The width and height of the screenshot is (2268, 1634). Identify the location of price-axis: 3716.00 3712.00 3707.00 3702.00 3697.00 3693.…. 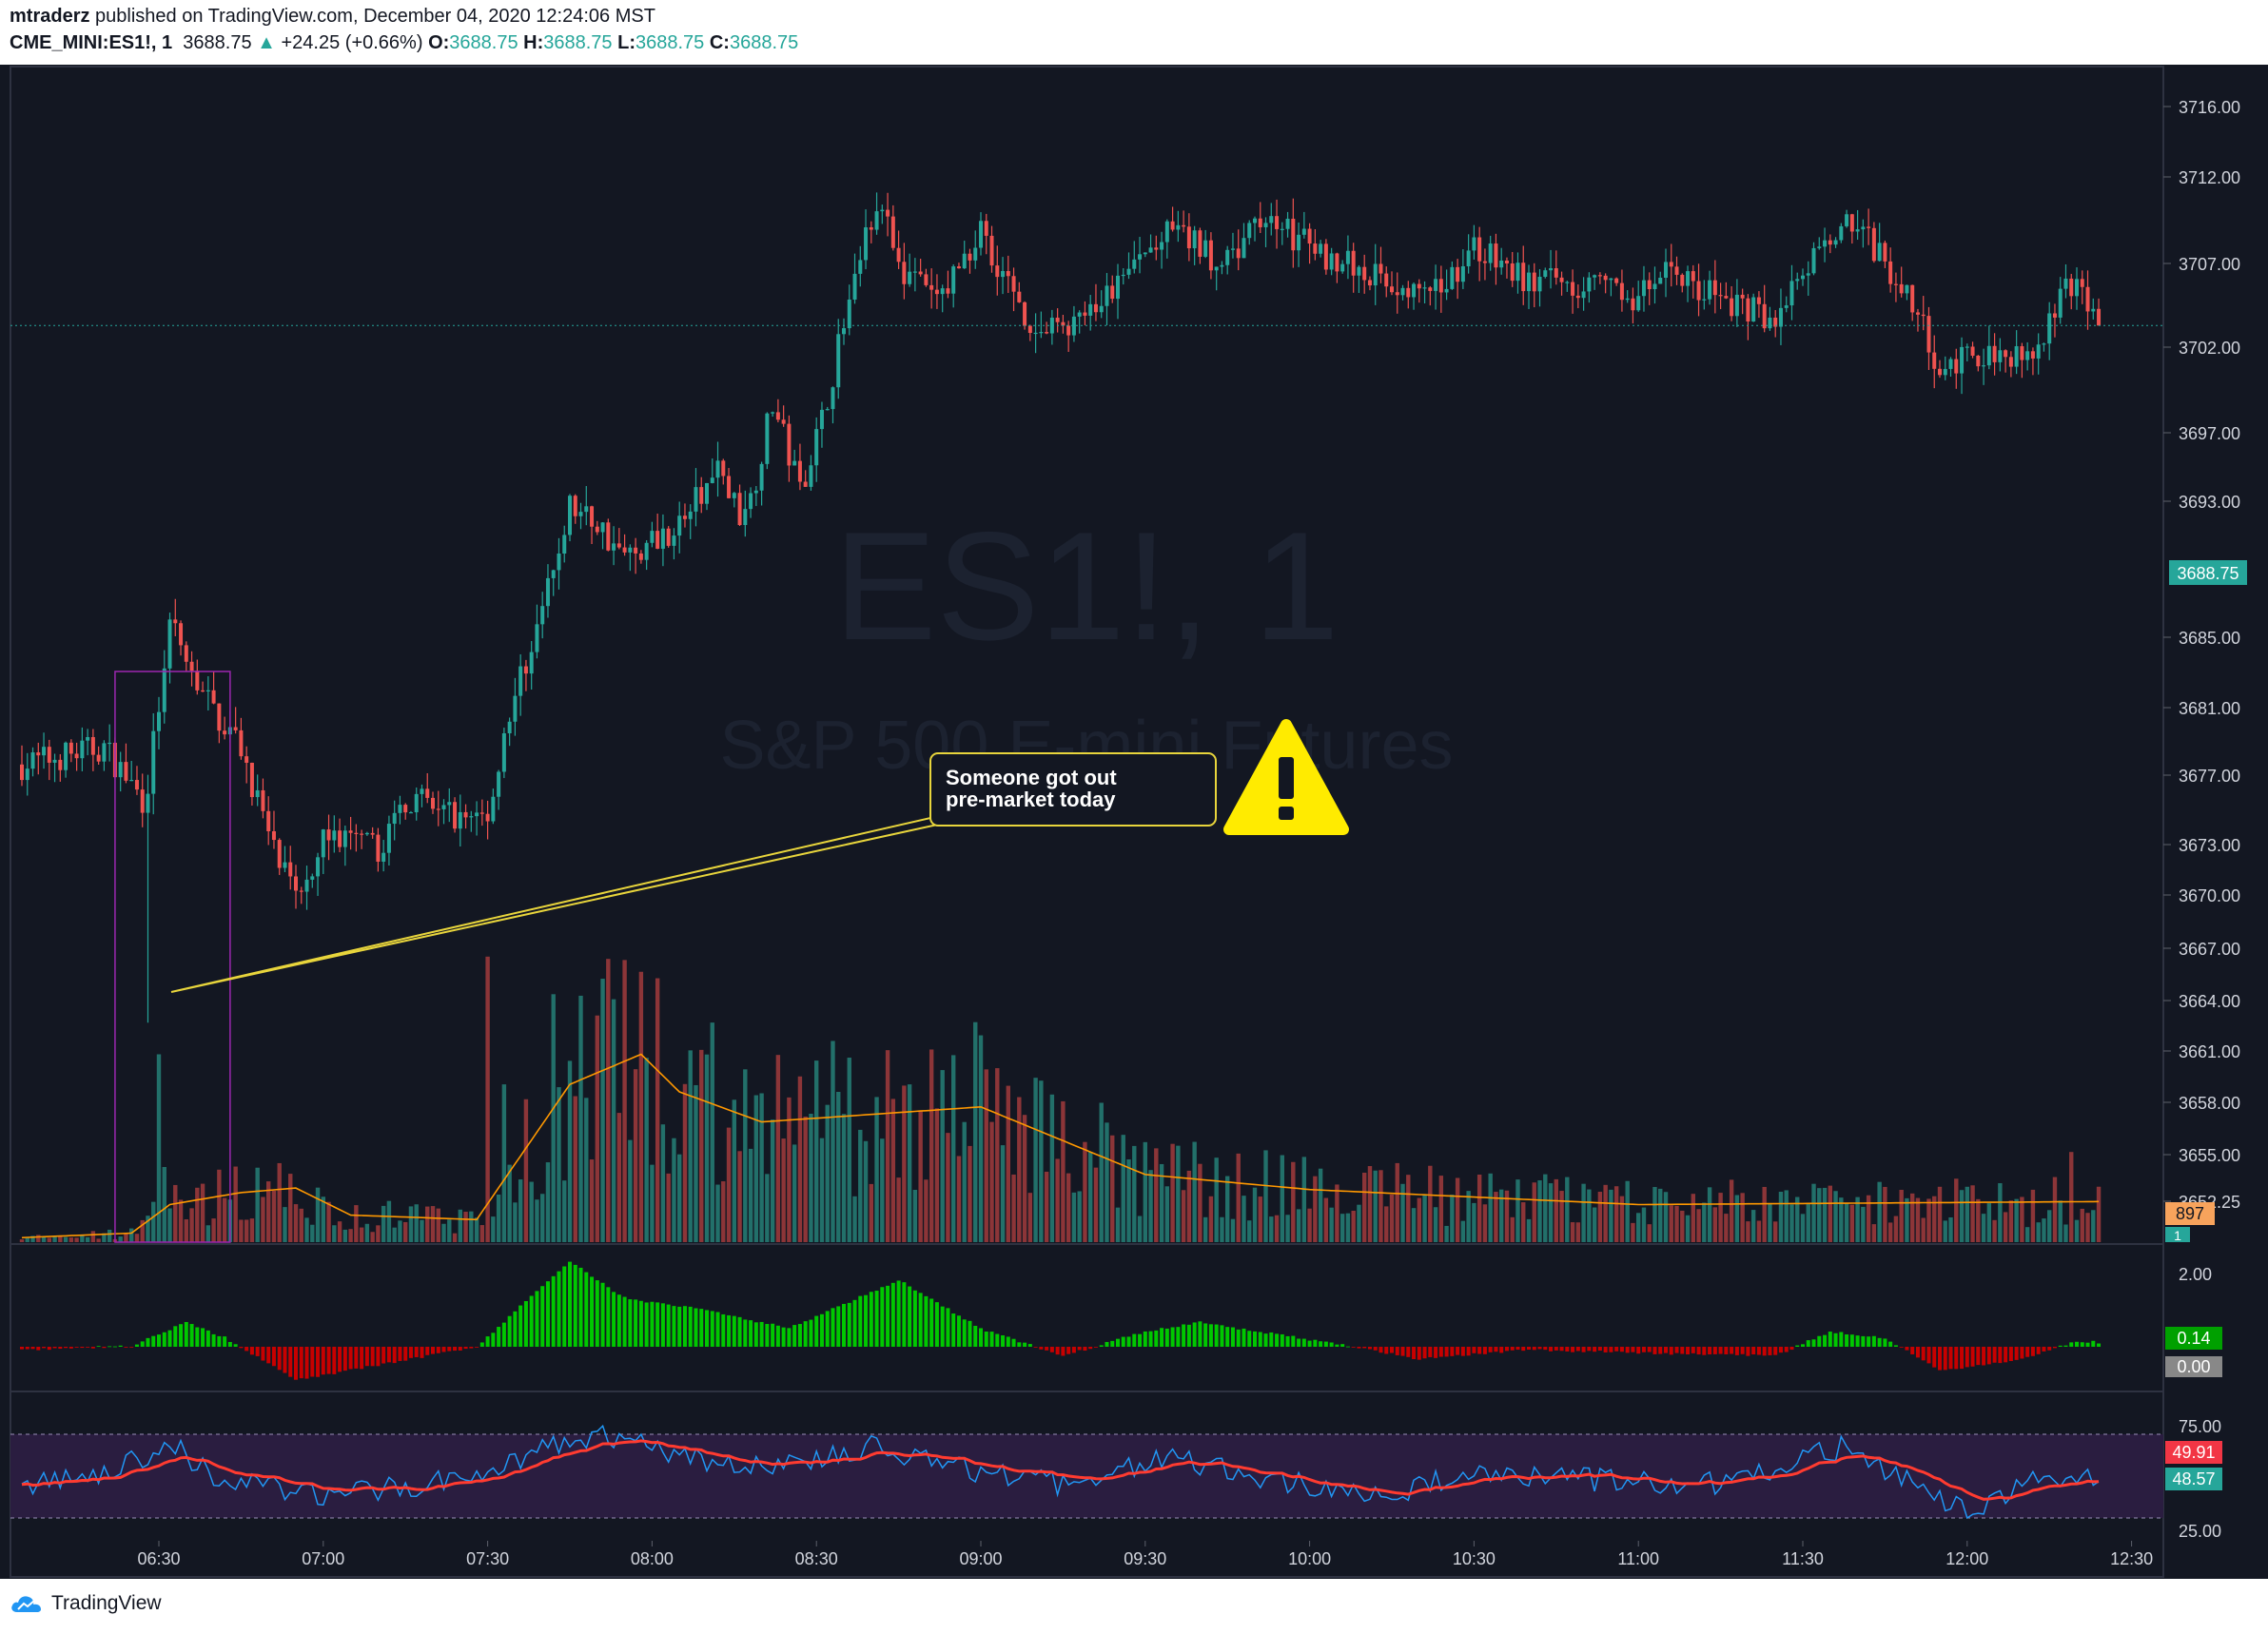
(2201, 655).